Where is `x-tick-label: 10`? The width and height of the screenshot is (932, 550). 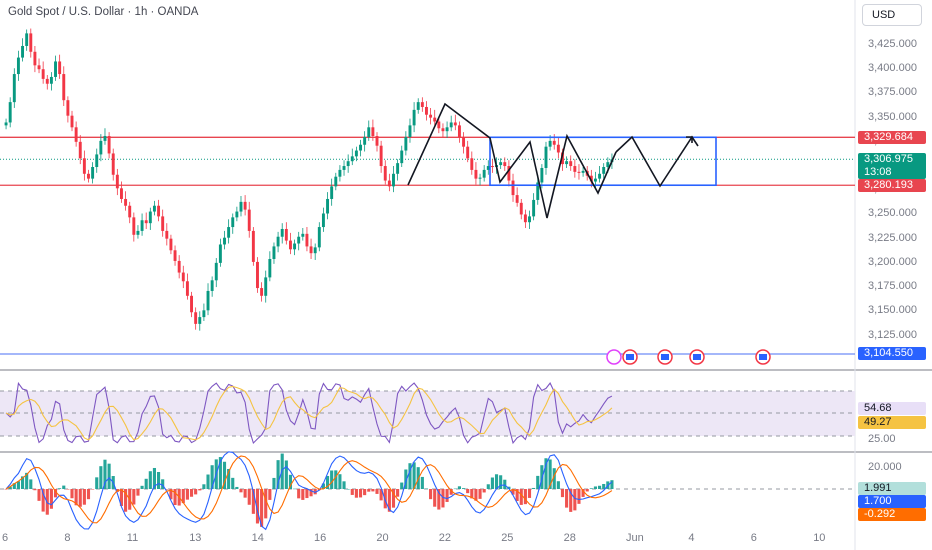
x-tick-label: 10 is located at coordinates (819, 538).